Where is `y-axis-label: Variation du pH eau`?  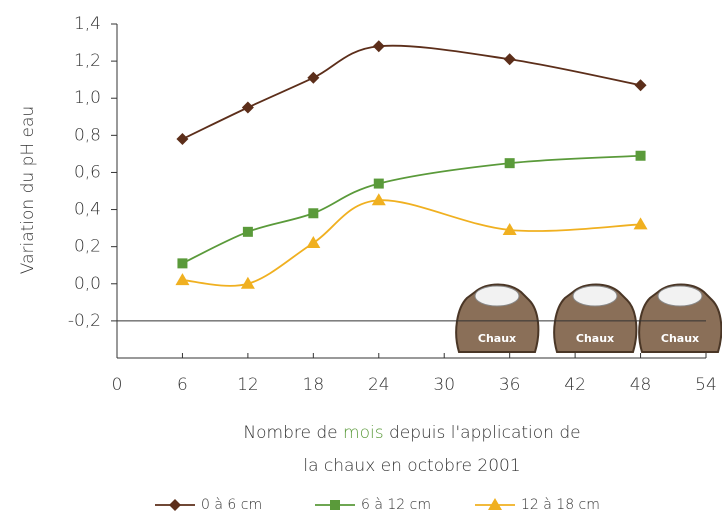
y-axis-label: Variation du pH eau is located at coordinates (28, 190).